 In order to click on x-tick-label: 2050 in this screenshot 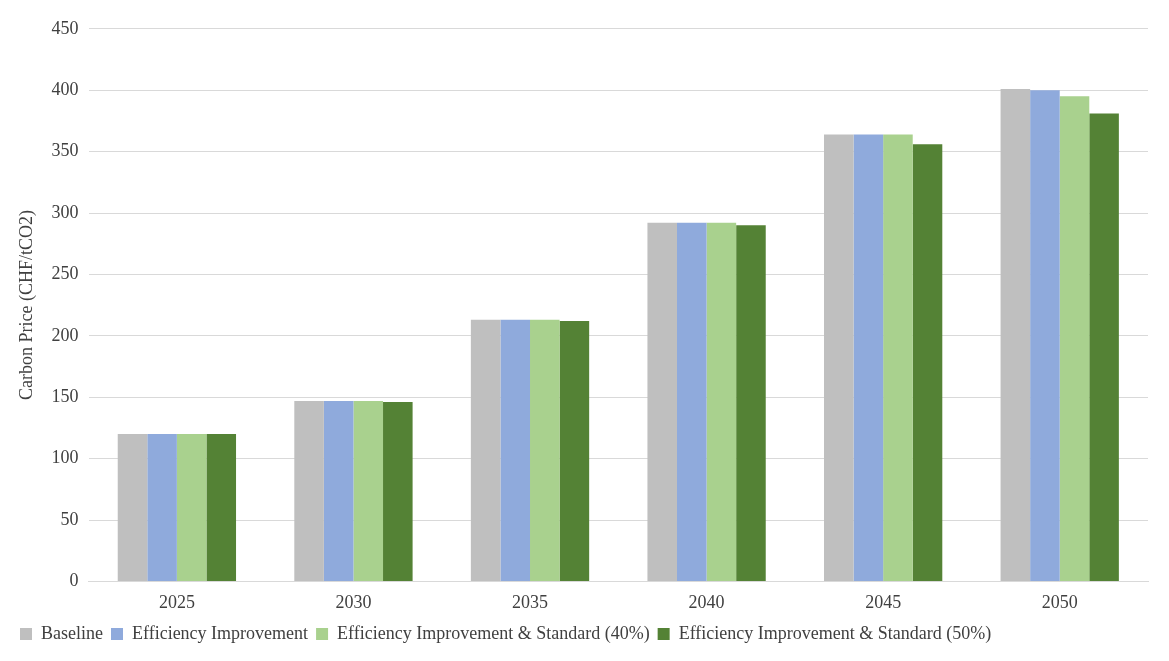, I will do `click(1059, 601)`.